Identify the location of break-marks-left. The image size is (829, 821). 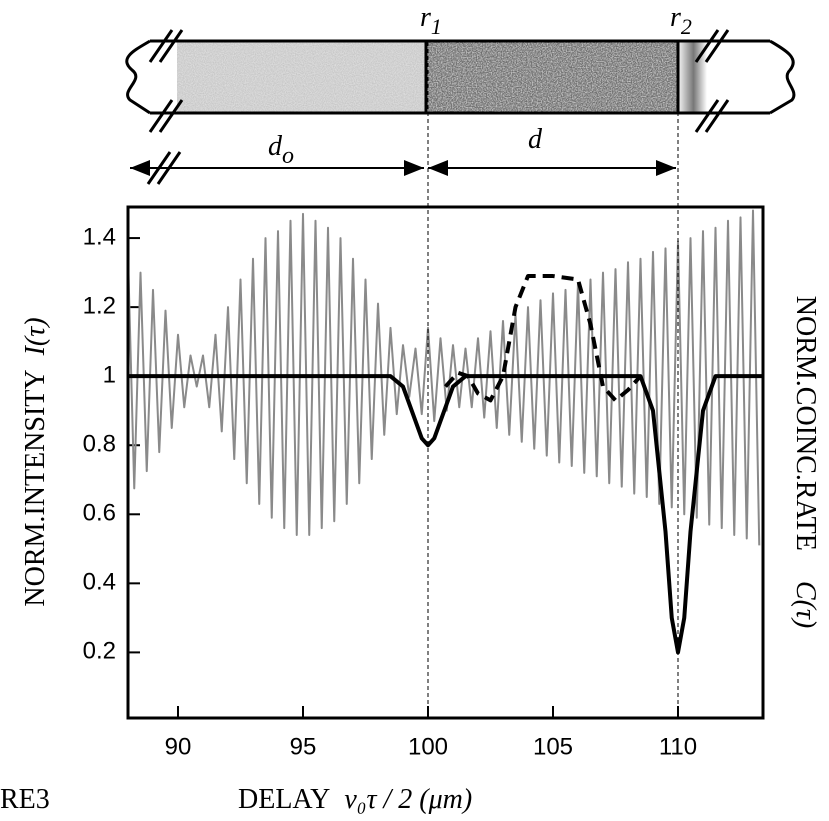
(166, 81).